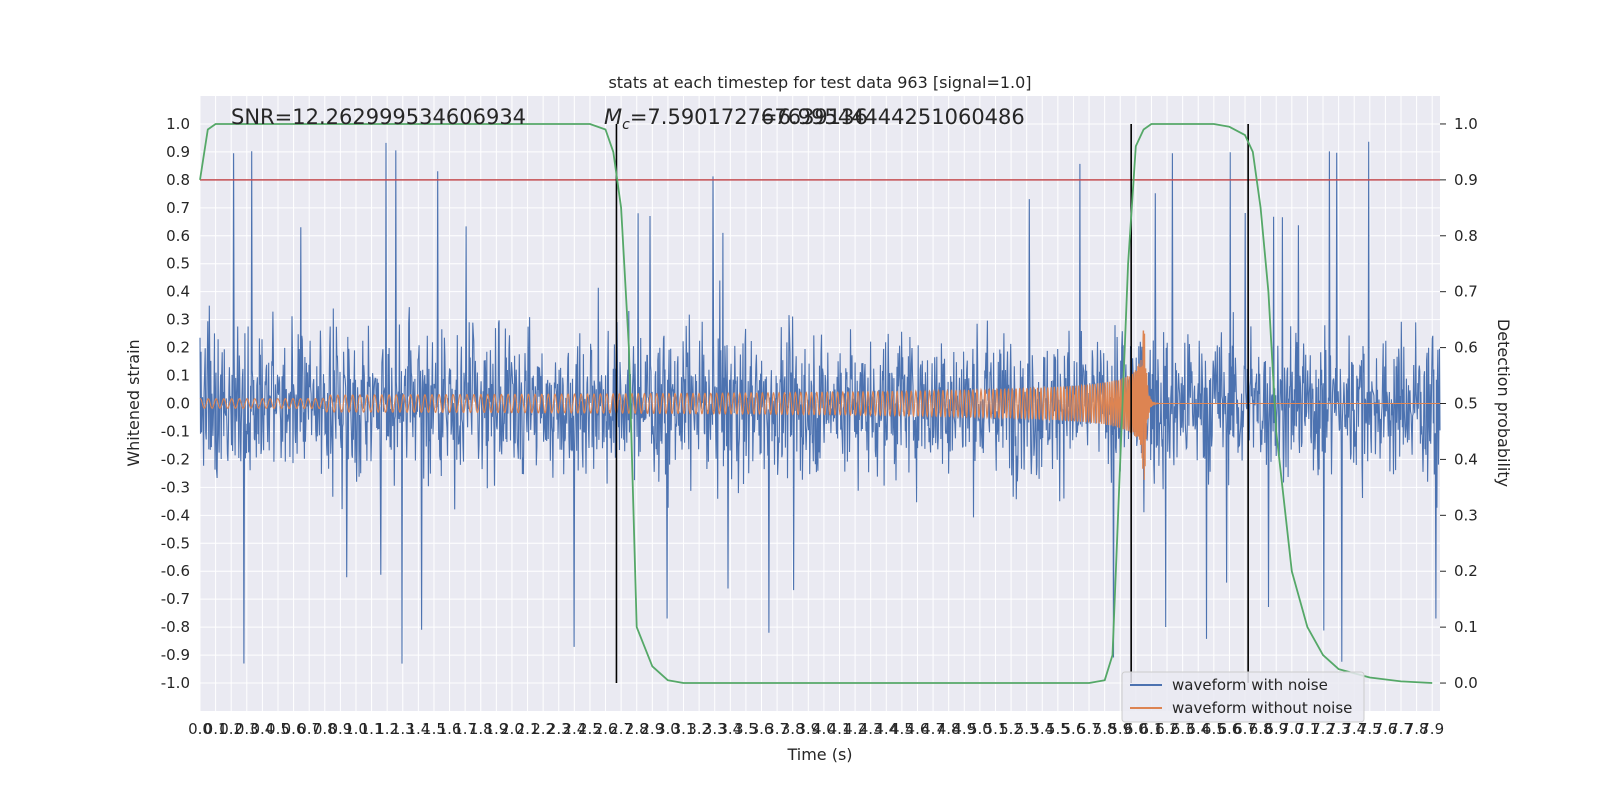 The image size is (1600, 800). Describe the element at coordinates (175, 543) in the screenshot. I see `y-tick-label: -0.5` at that location.